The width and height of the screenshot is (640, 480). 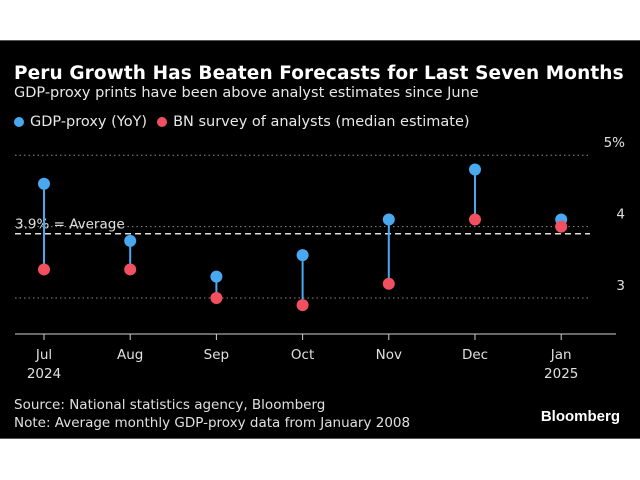 I want to click on point-gdp-proxy-jul, so click(x=44, y=183).